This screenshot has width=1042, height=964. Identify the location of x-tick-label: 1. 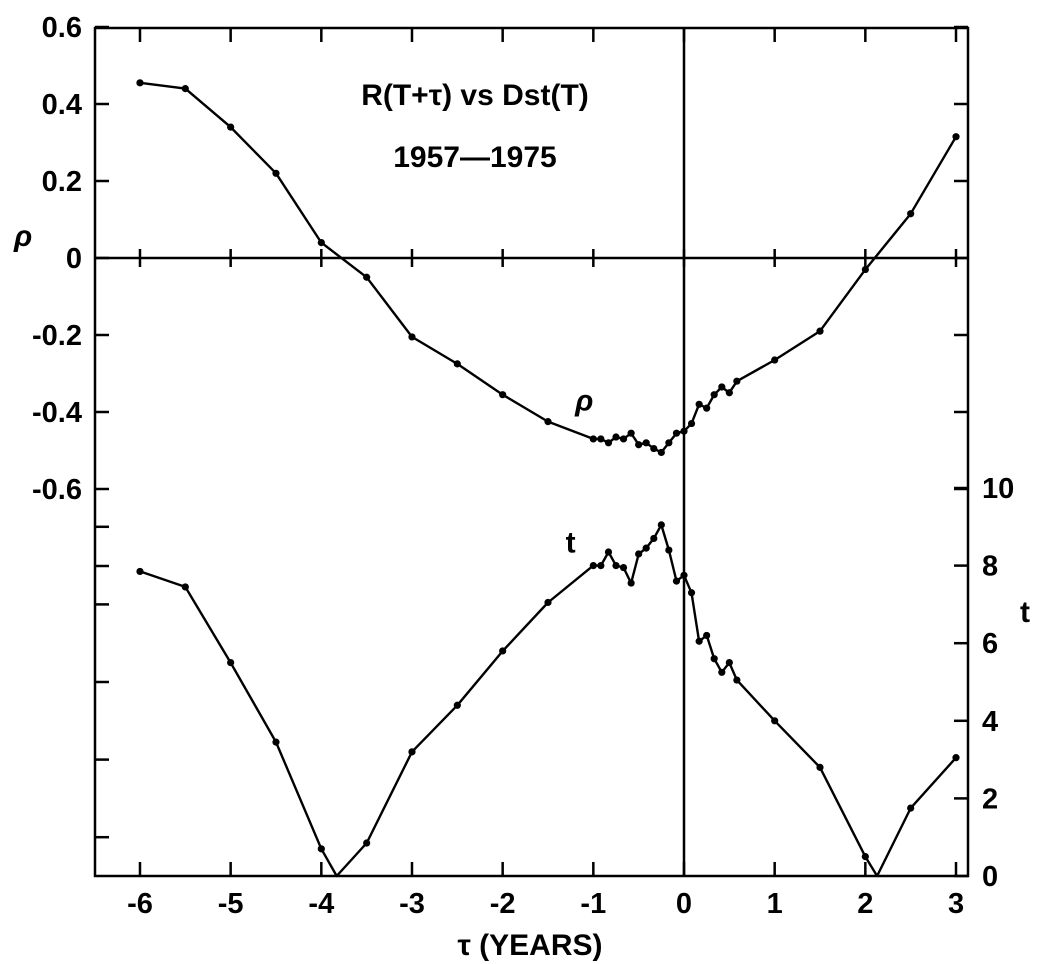
(775, 904).